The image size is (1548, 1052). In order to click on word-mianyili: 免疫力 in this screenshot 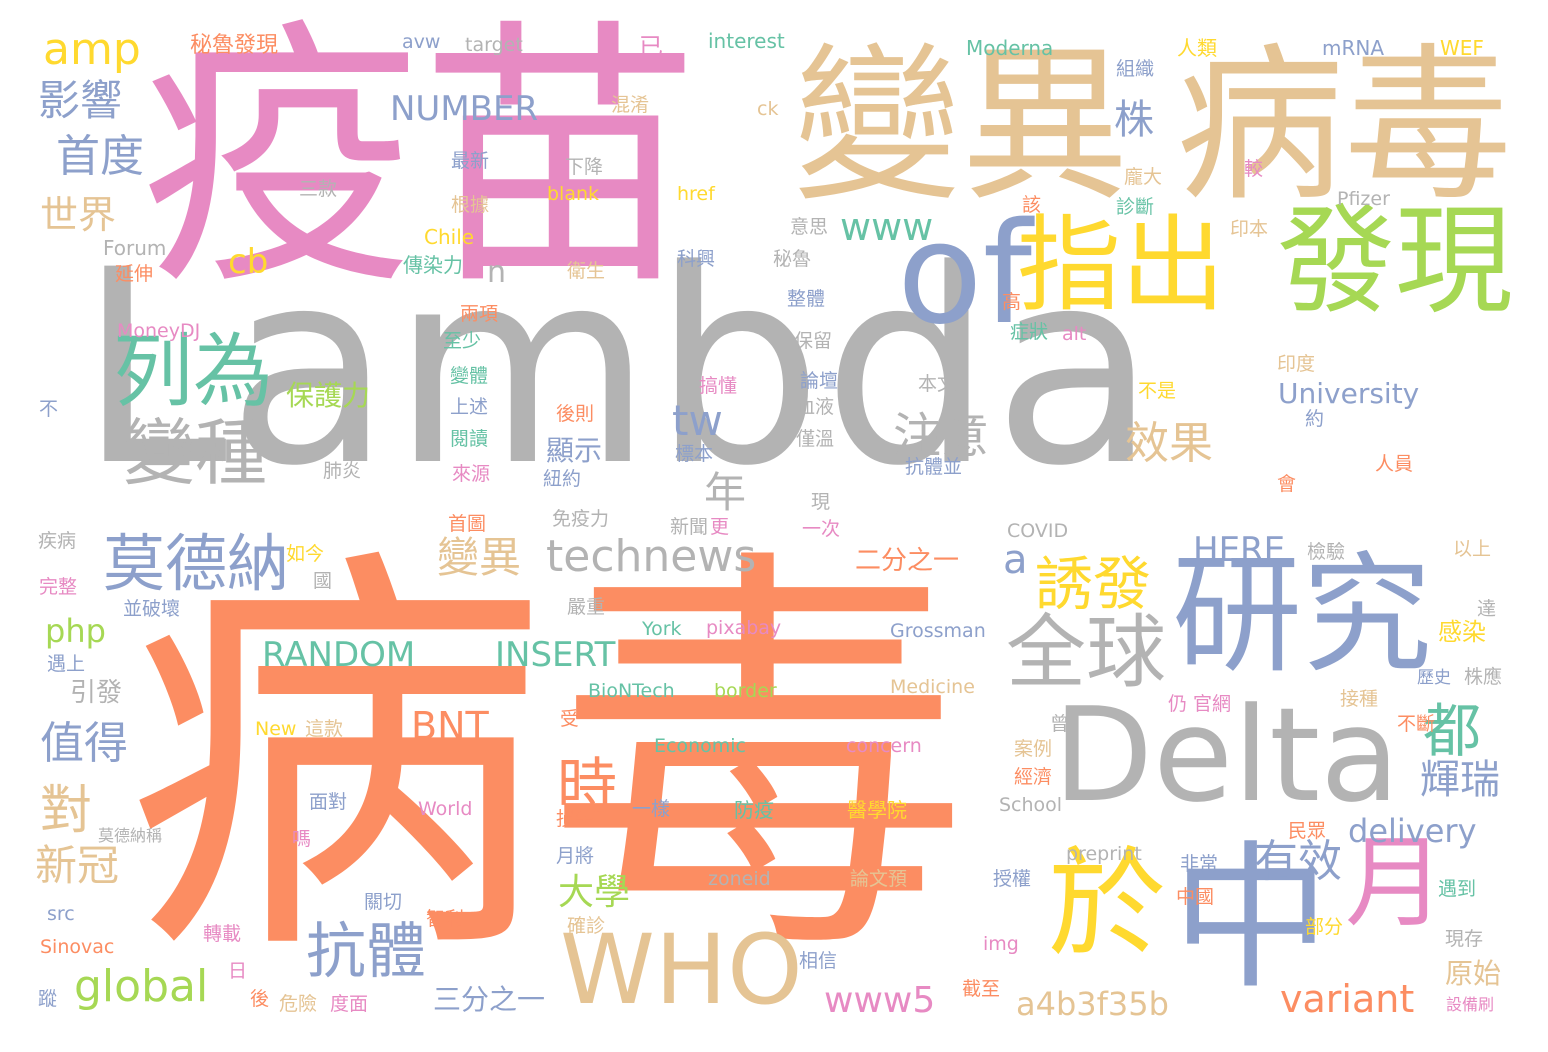, I will do `click(581, 519)`.